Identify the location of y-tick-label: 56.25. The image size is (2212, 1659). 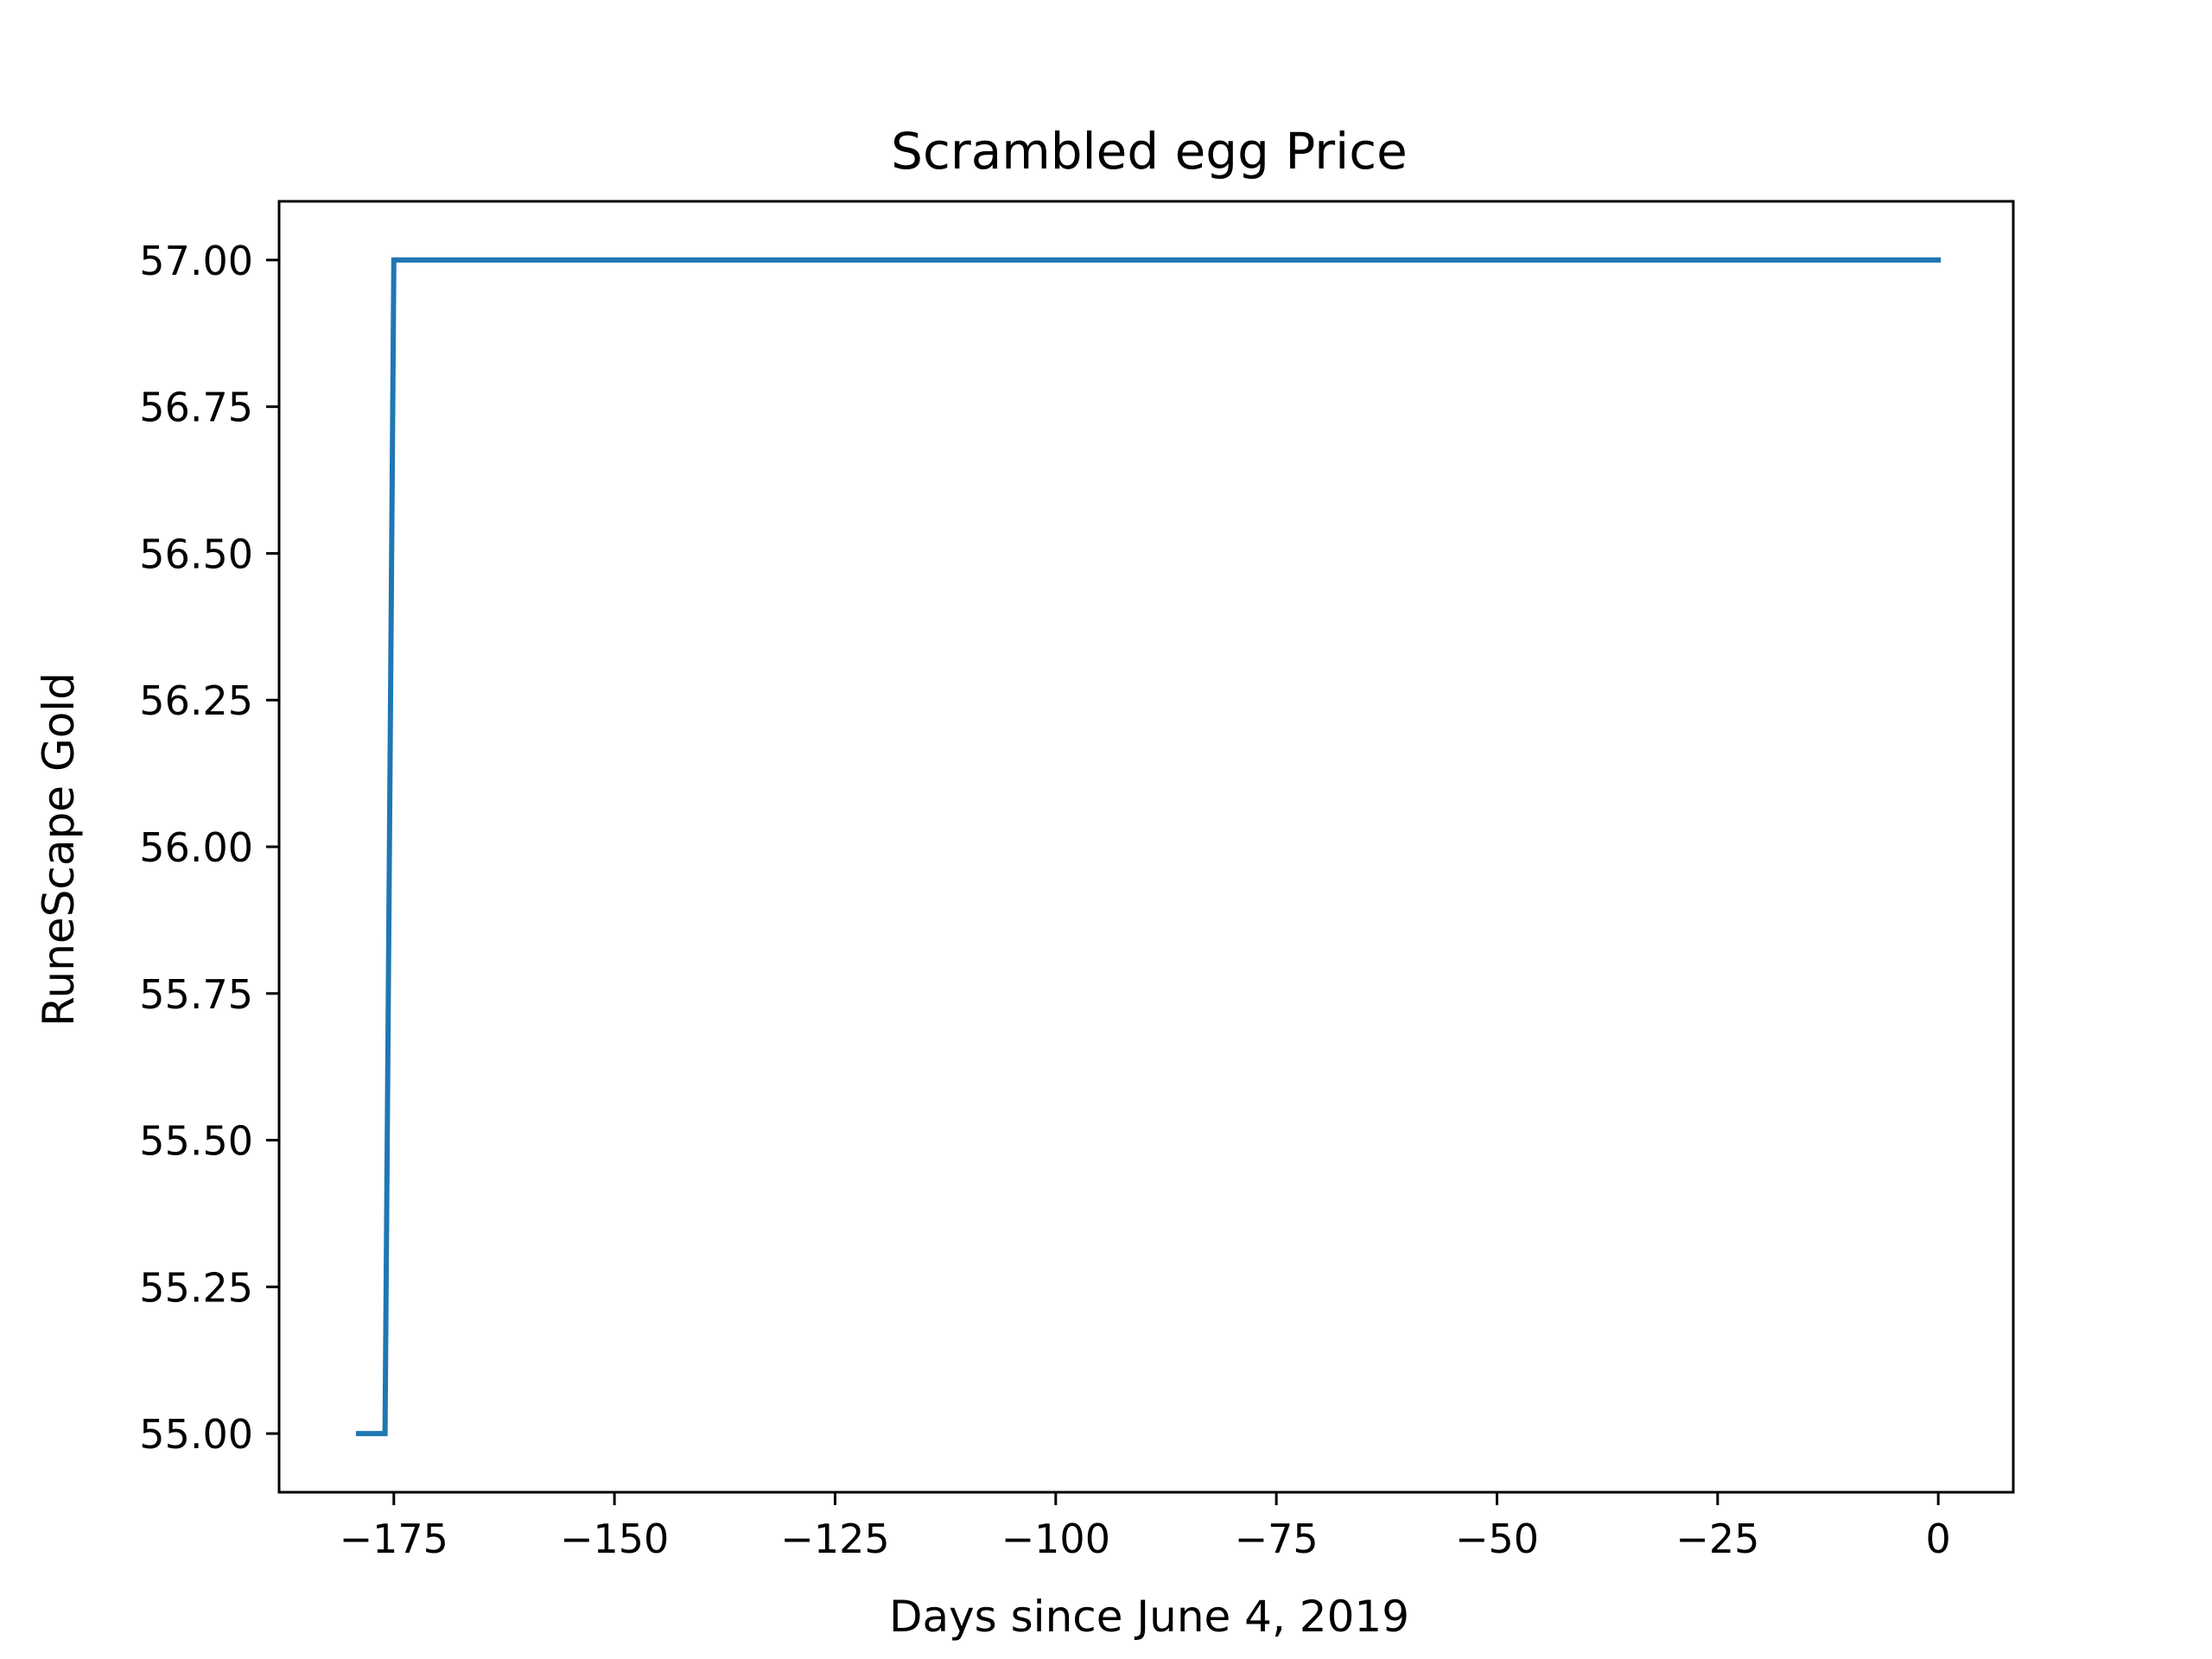
(196, 700).